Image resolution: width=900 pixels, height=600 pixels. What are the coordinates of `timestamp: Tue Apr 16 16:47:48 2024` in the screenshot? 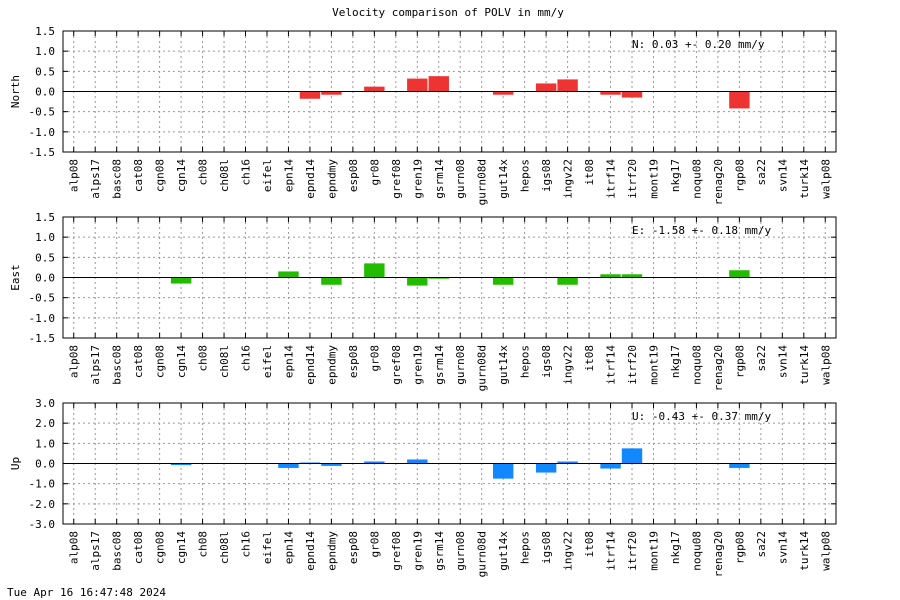 It's located at (86, 592).